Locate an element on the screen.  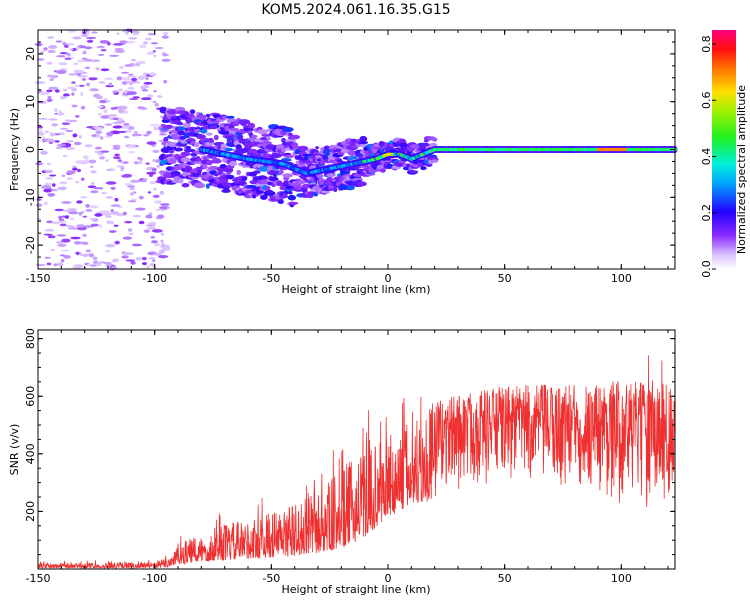
figure-title: KOM5.2024.061.16.35.G15 is located at coordinates (355, 10).